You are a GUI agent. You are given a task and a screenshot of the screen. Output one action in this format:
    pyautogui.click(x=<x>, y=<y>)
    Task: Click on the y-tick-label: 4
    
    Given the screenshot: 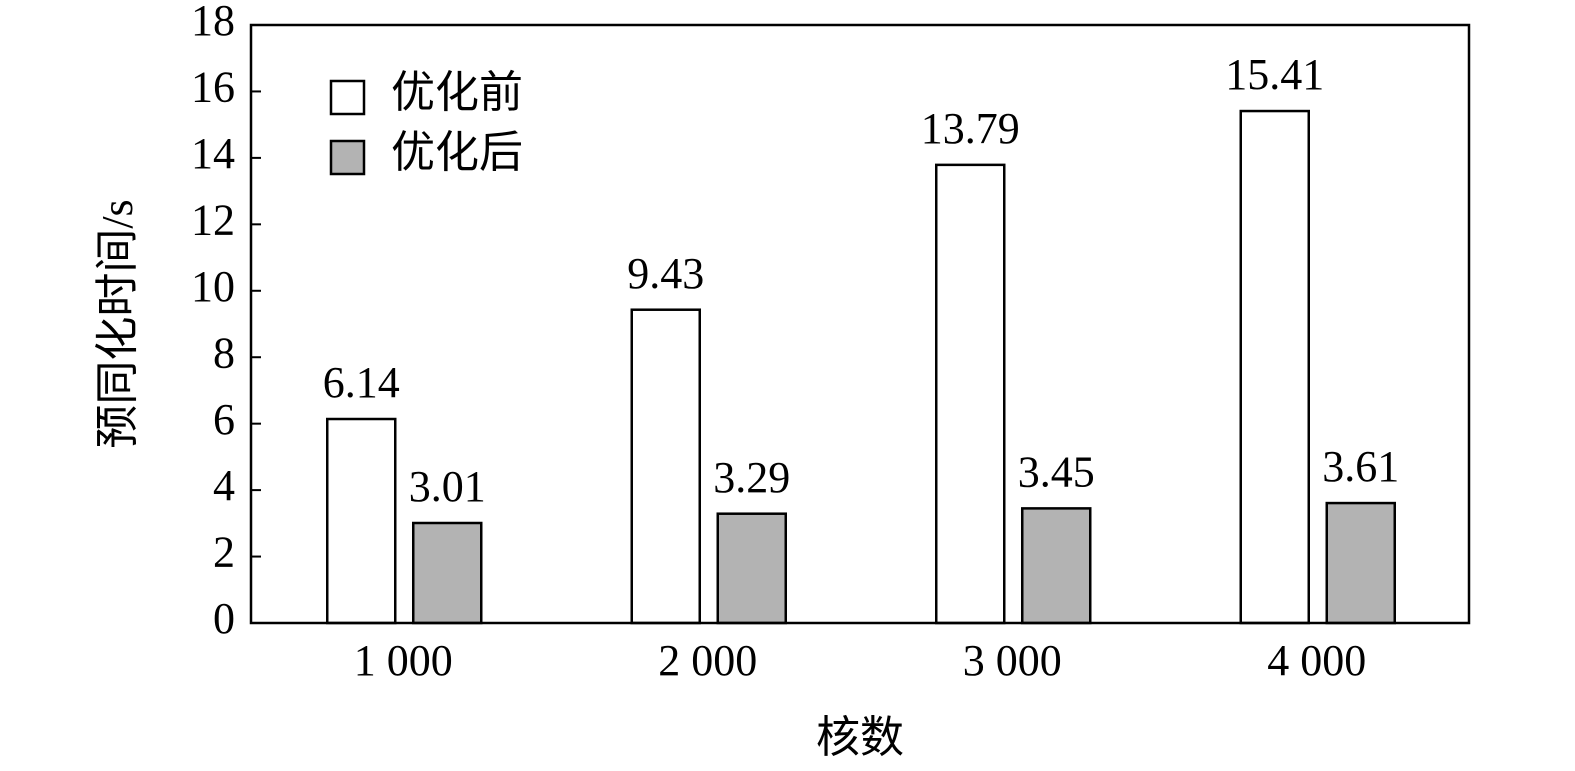 What is the action you would take?
    pyautogui.click(x=224, y=485)
    